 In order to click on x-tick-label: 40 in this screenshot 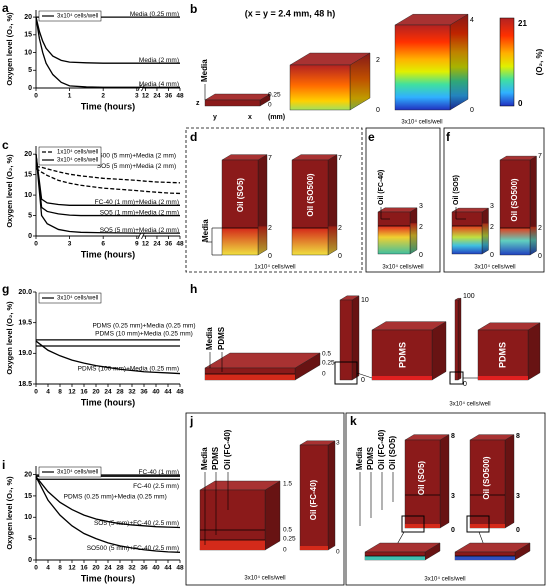, I will do `click(156, 568)`.